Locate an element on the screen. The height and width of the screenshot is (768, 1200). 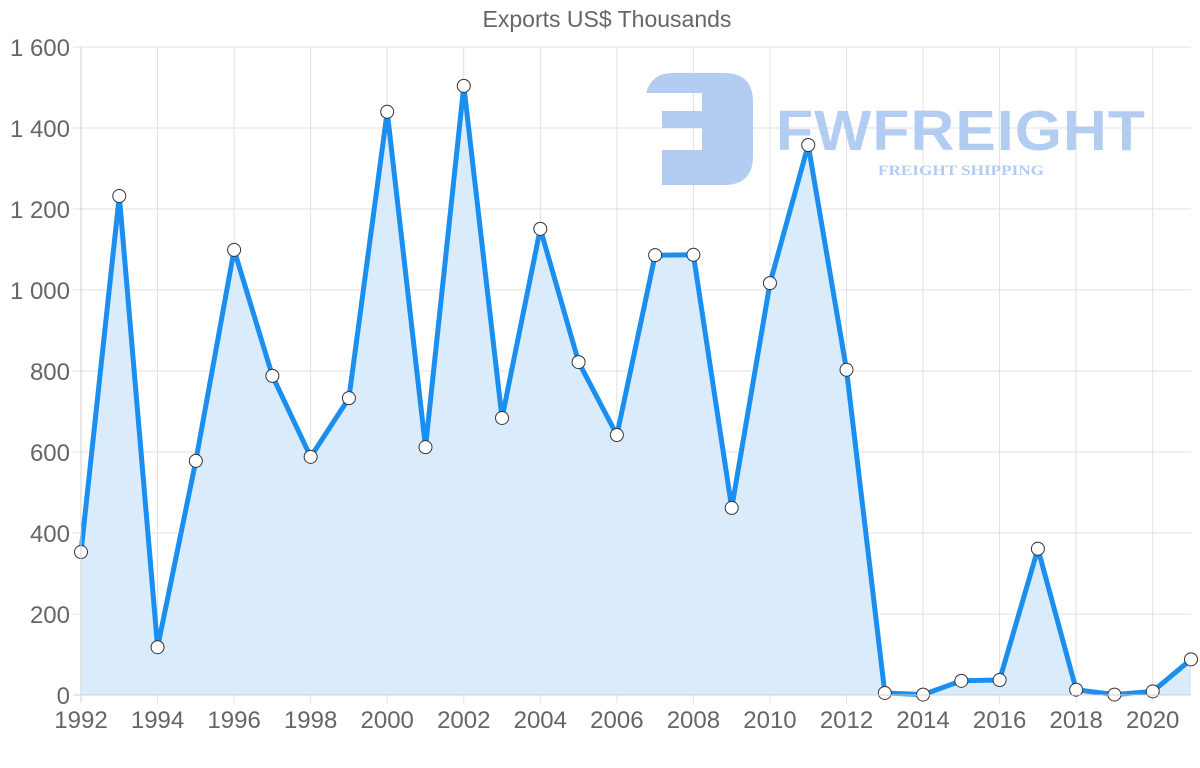
x-tick-label: 2010 is located at coordinates (769, 720).